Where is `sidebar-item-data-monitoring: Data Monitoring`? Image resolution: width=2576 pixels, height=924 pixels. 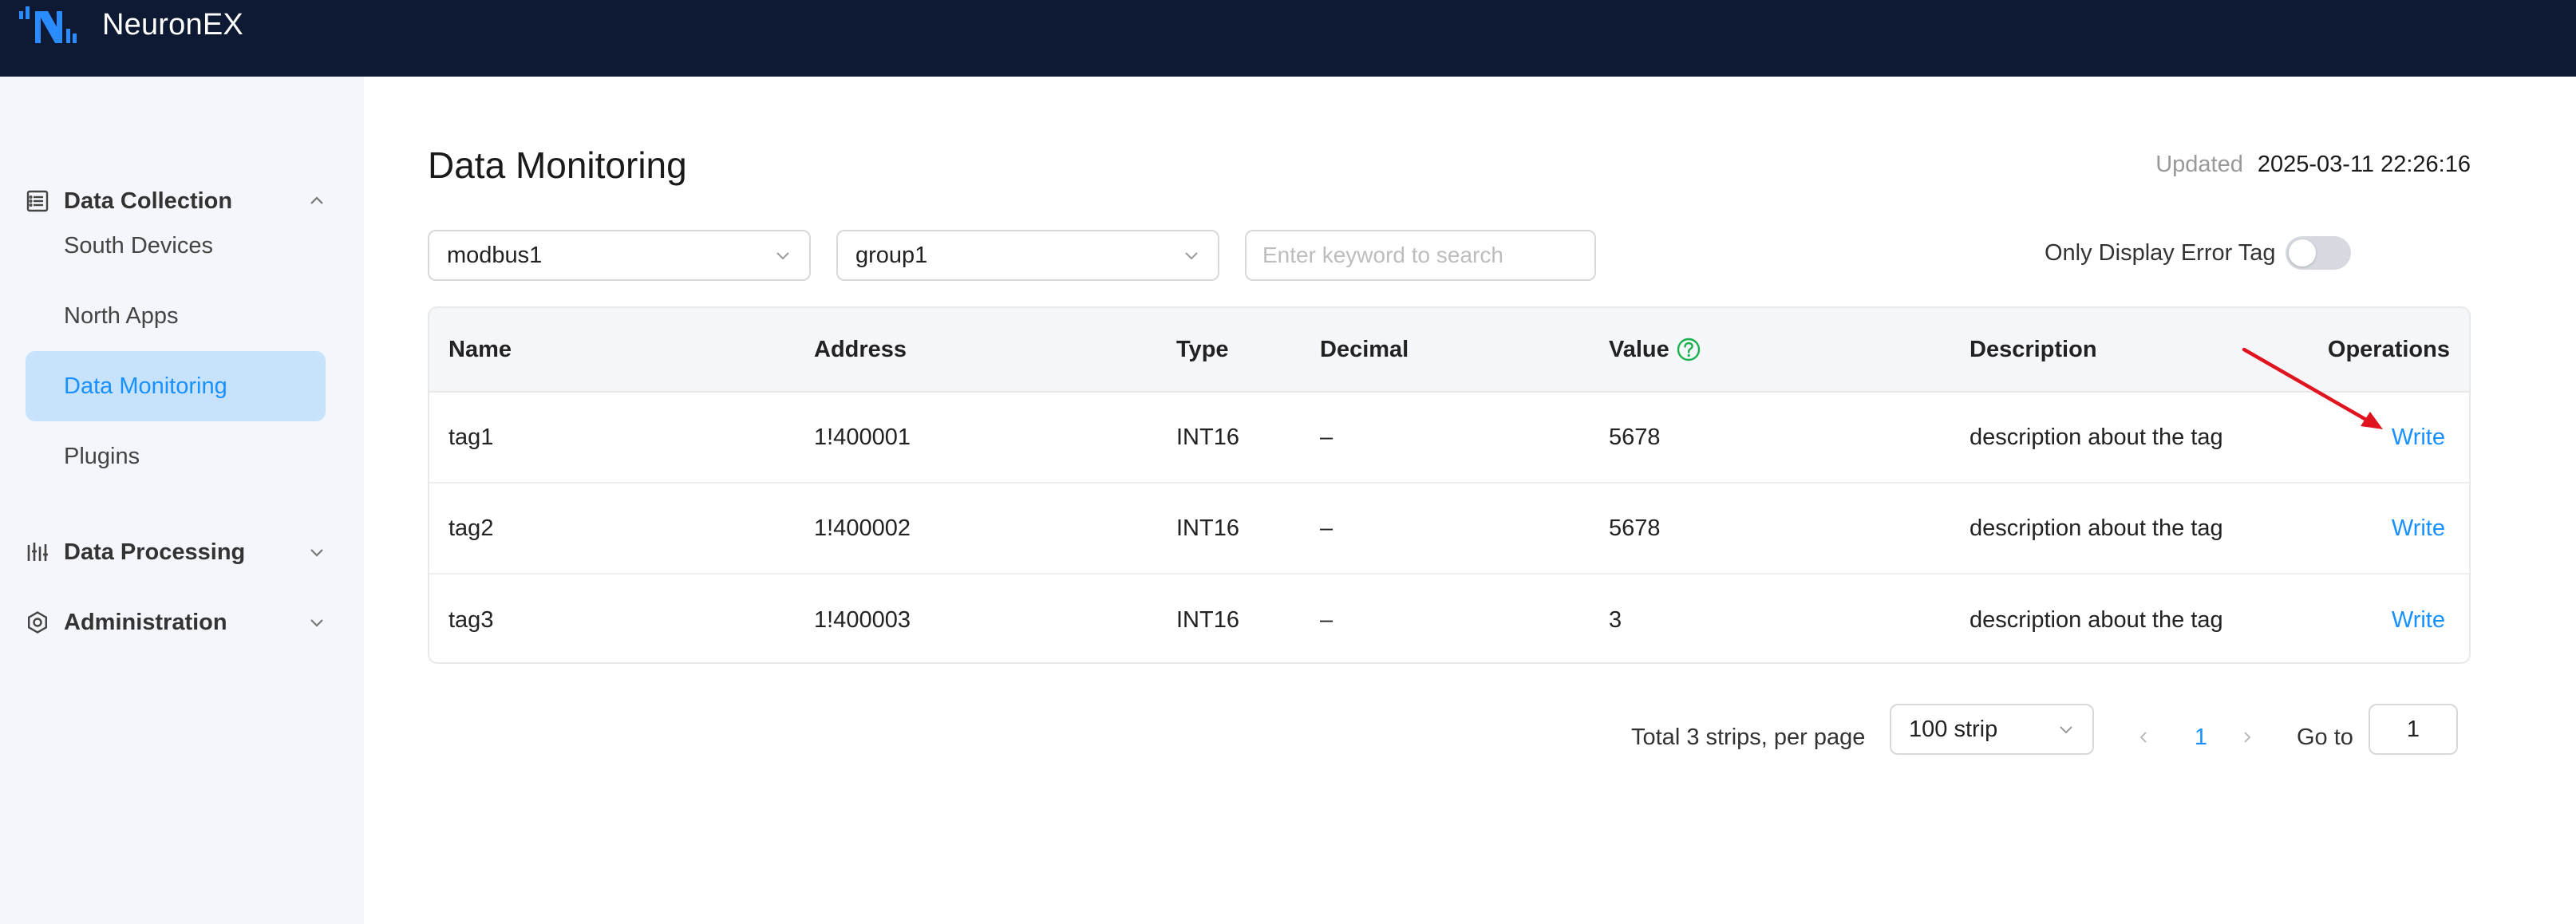
sidebar-item-data-monitoring: Data Monitoring is located at coordinates (176, 386).